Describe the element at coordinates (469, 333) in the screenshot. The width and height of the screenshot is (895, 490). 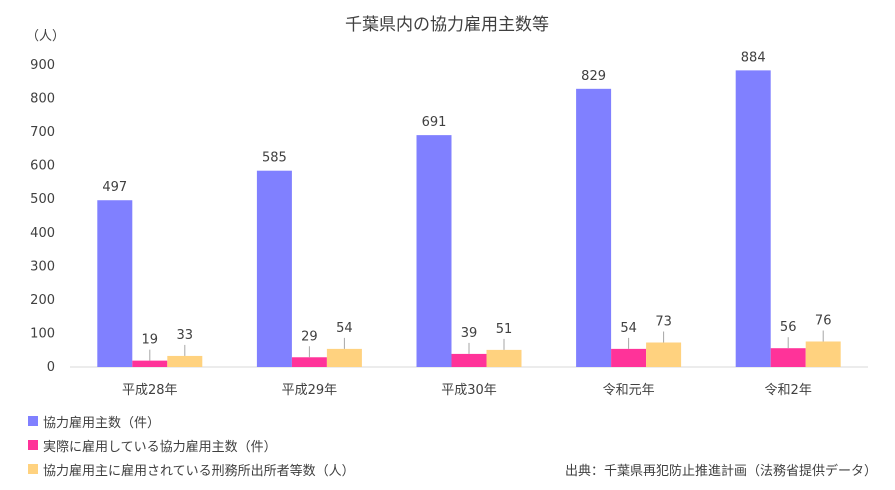
I see `data-label: 39` at that location.